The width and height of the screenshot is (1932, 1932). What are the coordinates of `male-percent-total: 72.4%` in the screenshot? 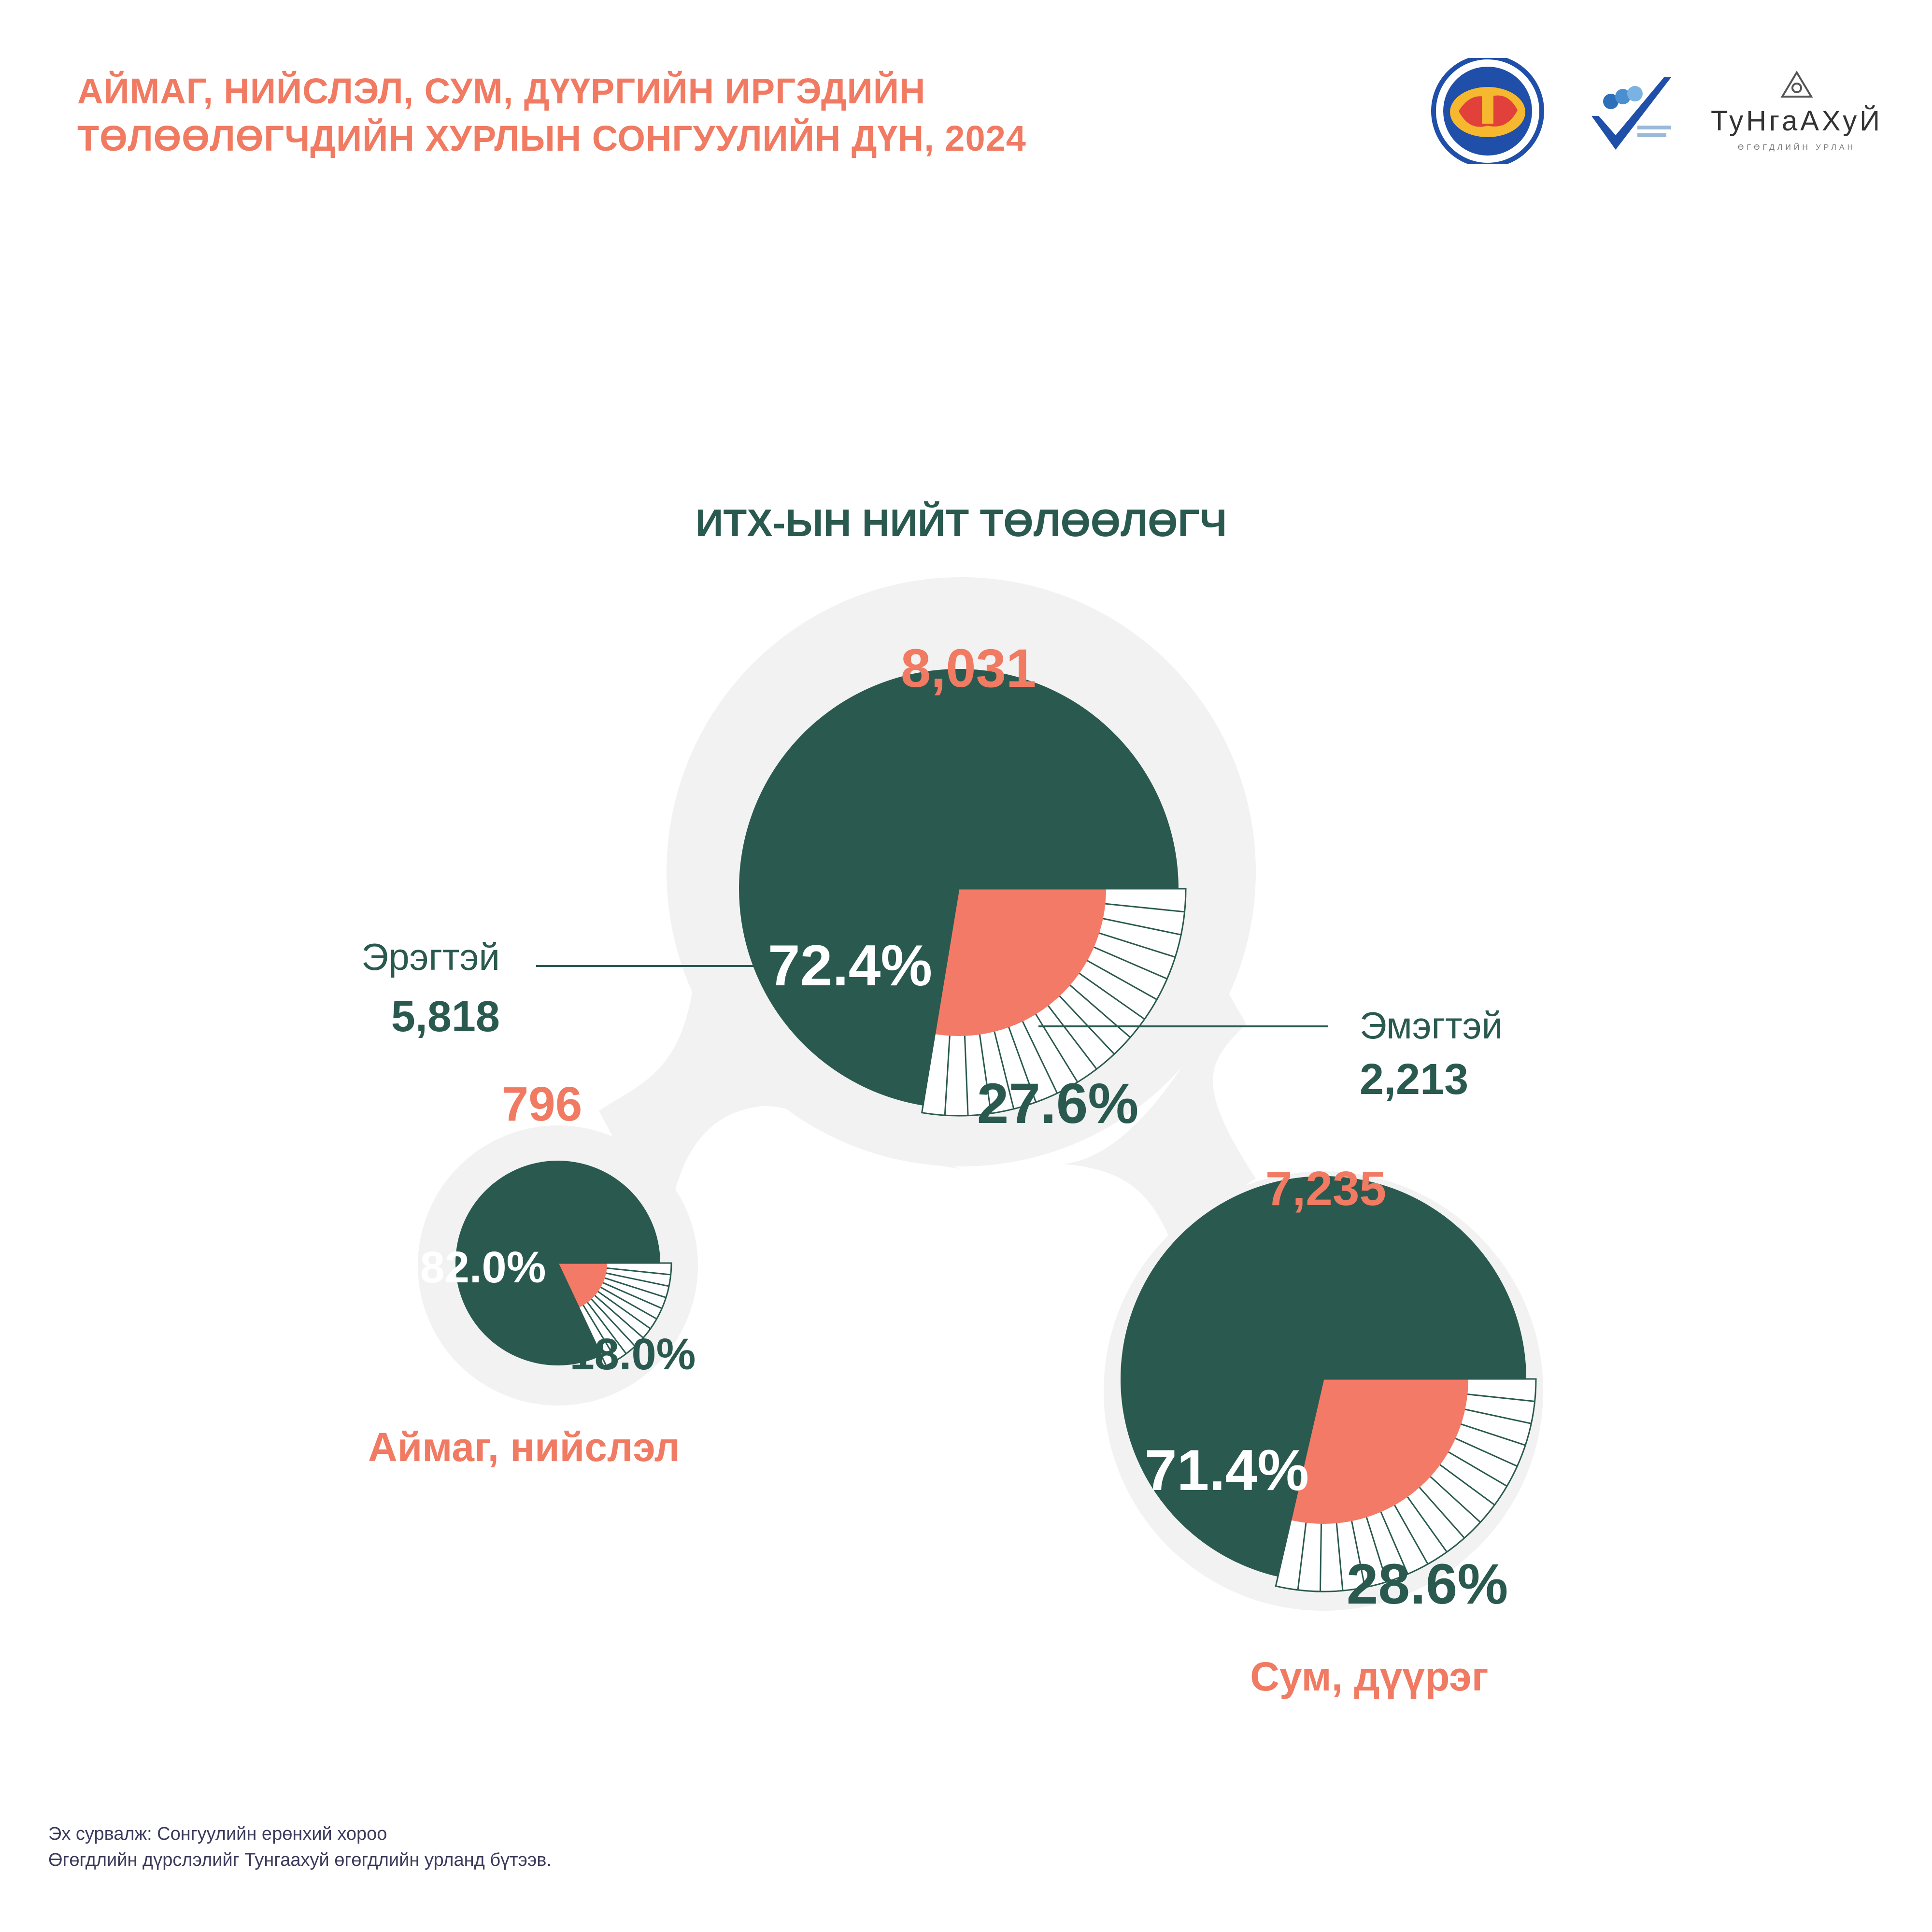 It's located at (850, 965).